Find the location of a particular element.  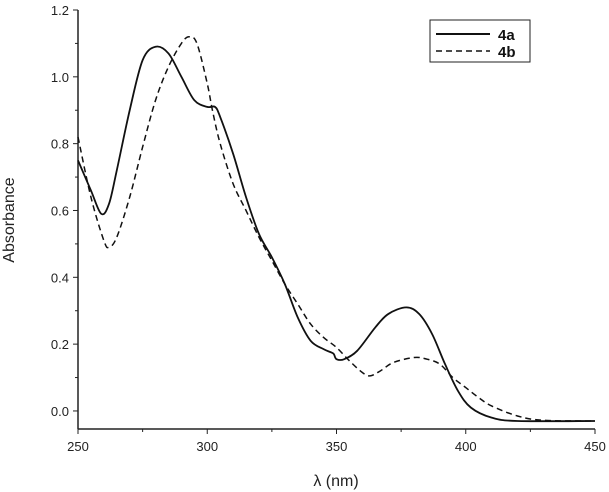

y-tick-label: 1.2 is located at coordinates (60, 10).